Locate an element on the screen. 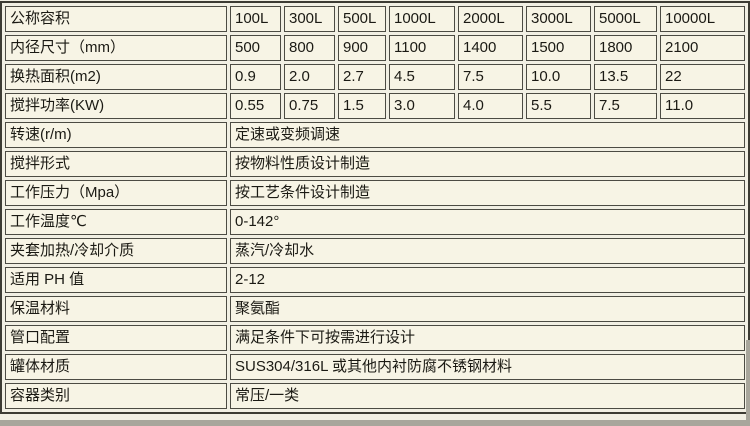 The height and width of the screenshot is (426, 750). spec-cell: 5.5 is located at coordinates (558, 106).